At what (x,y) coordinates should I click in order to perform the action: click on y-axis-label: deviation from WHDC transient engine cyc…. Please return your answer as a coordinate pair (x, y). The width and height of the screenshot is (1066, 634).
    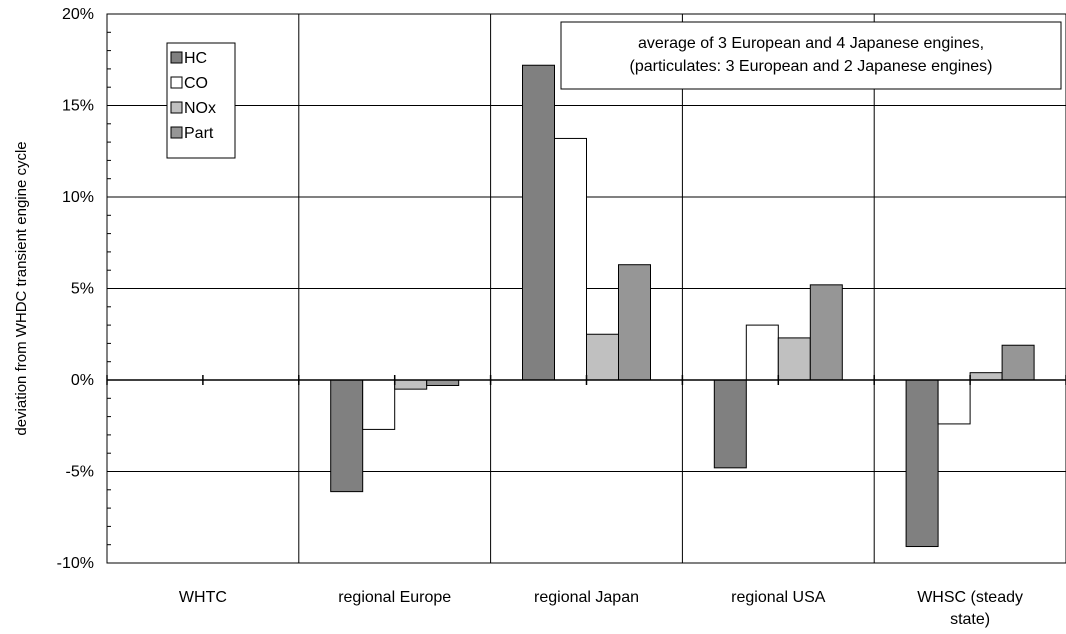
    Looking at the image, I should click on (21, 288).